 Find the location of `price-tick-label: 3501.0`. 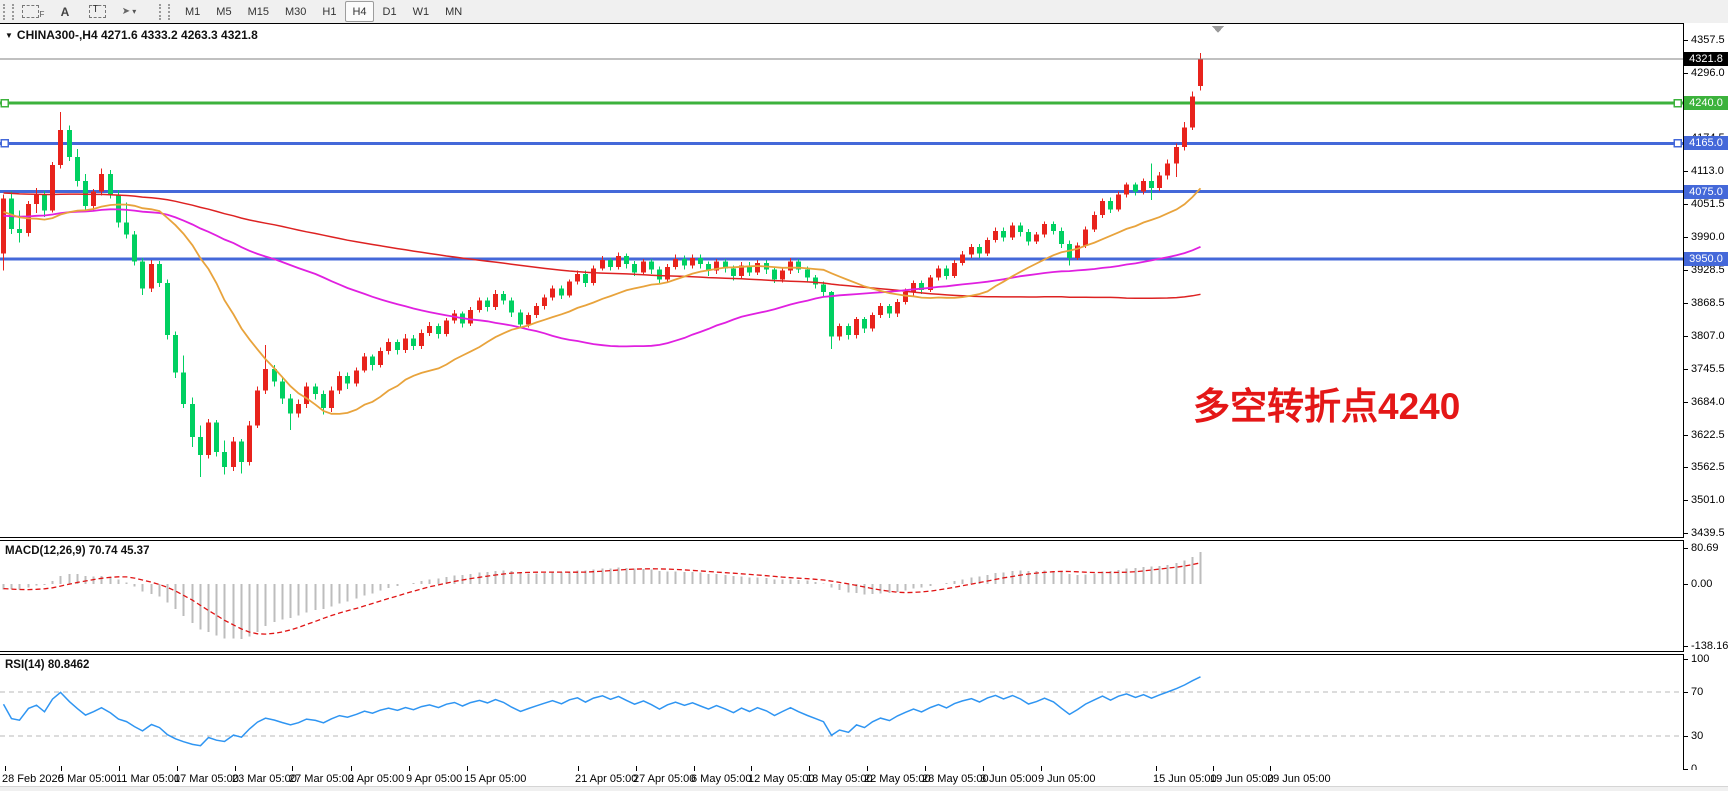

price-tick-label: 3501.0 is located at coordinates (1708, 499).